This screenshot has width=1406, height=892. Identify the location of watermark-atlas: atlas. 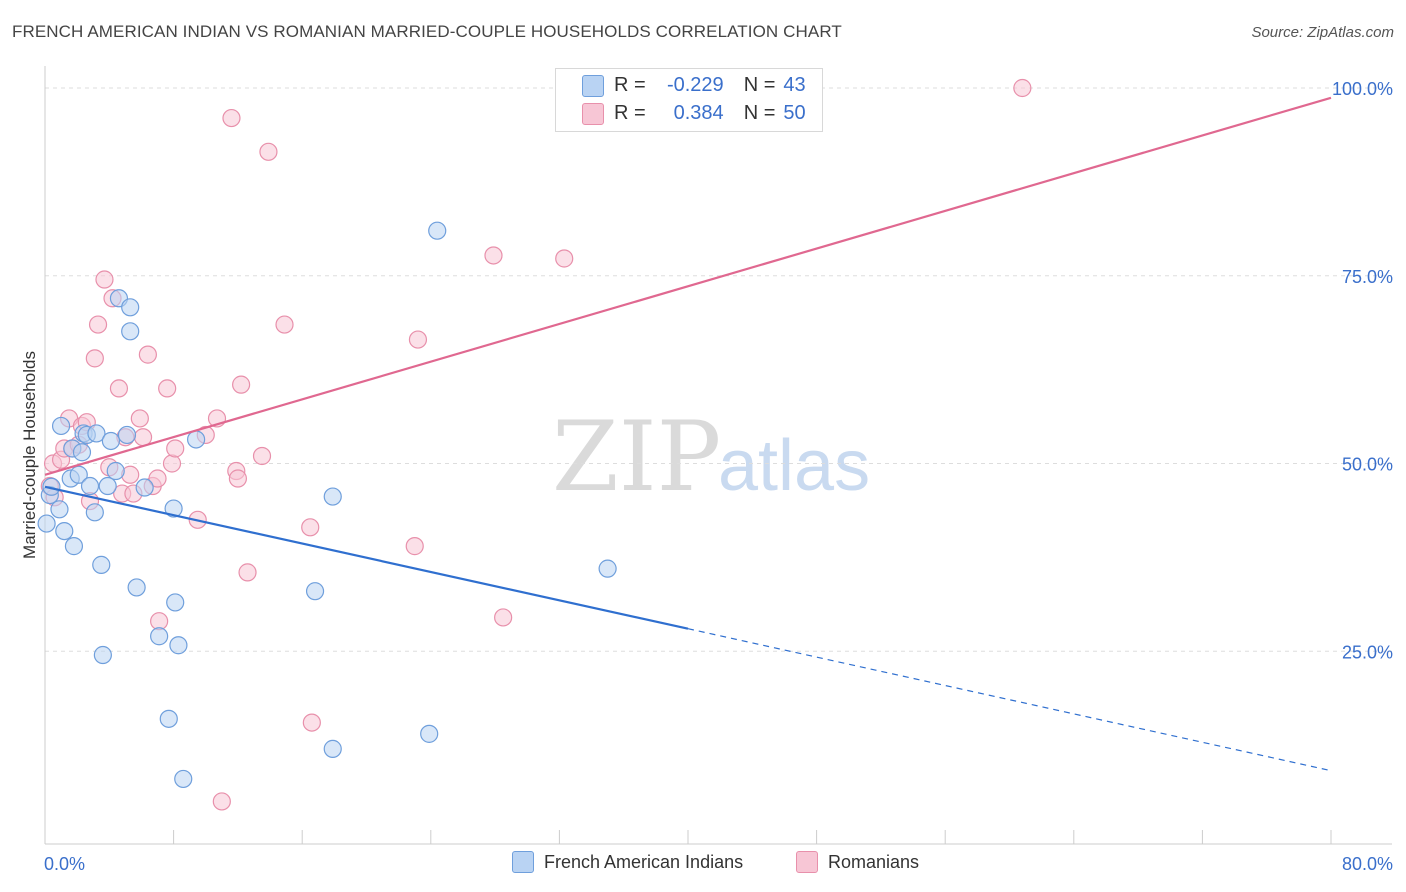
(794, 466).